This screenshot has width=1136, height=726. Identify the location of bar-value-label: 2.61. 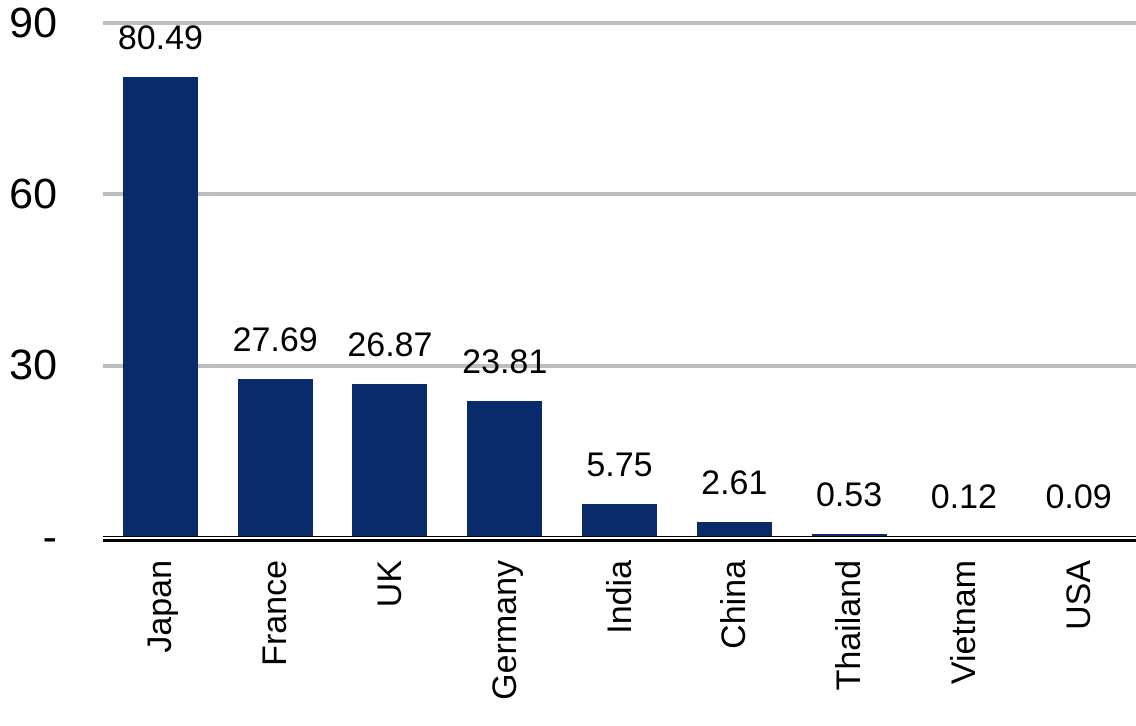
(734, 483).